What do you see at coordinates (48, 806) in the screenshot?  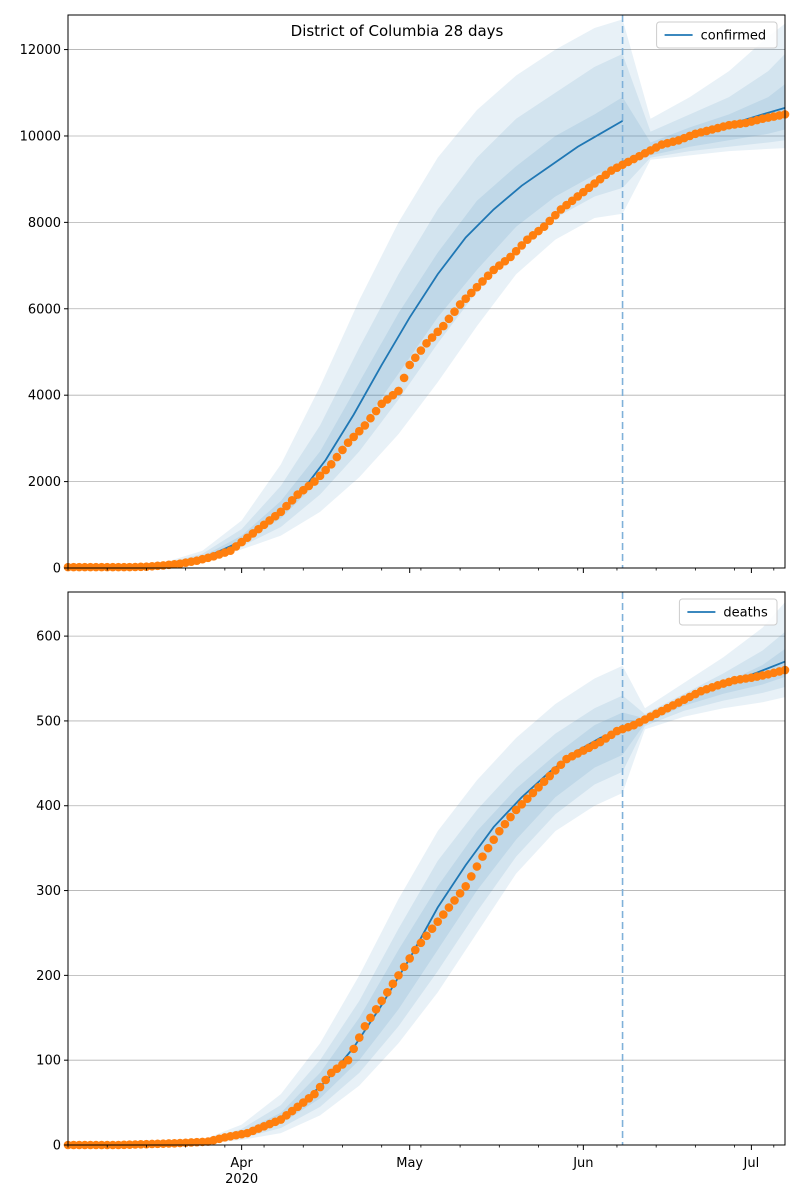 I see `y-tick-label: 400` at bounding box center [48, 806].